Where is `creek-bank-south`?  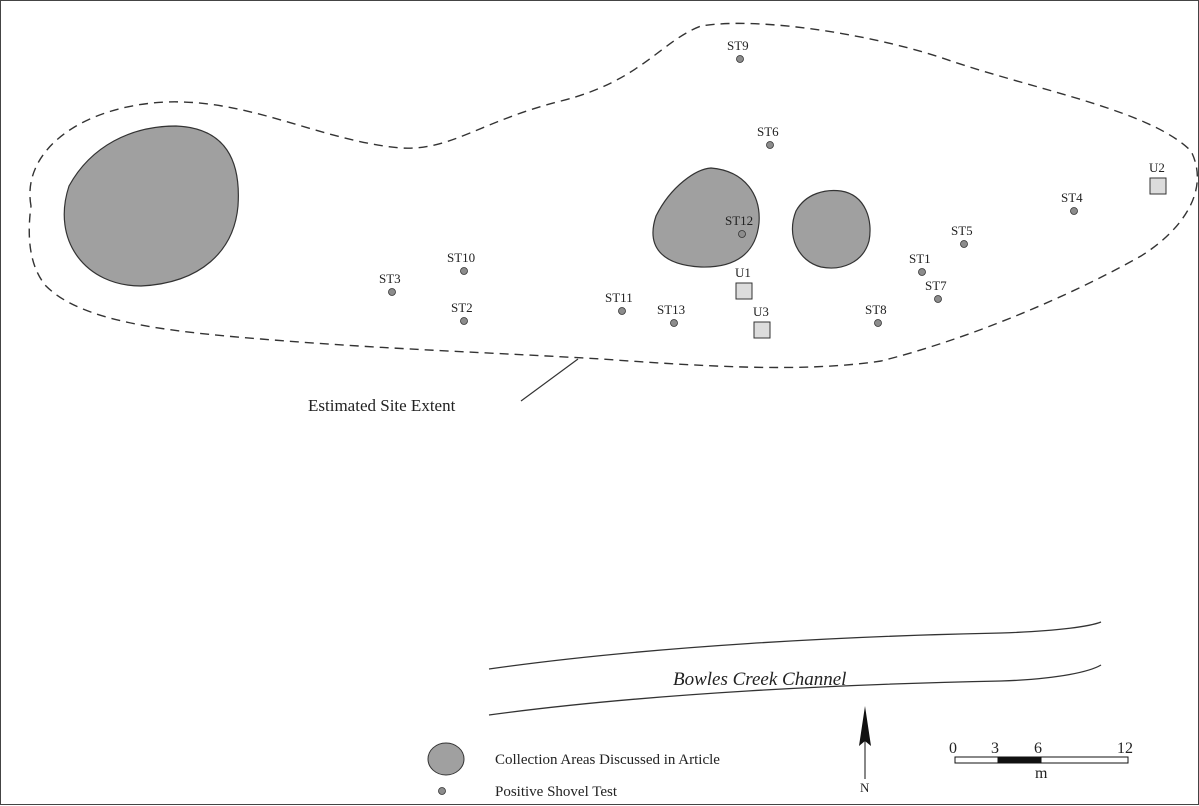
creek-bank-south is located at coordinates (795, 690).